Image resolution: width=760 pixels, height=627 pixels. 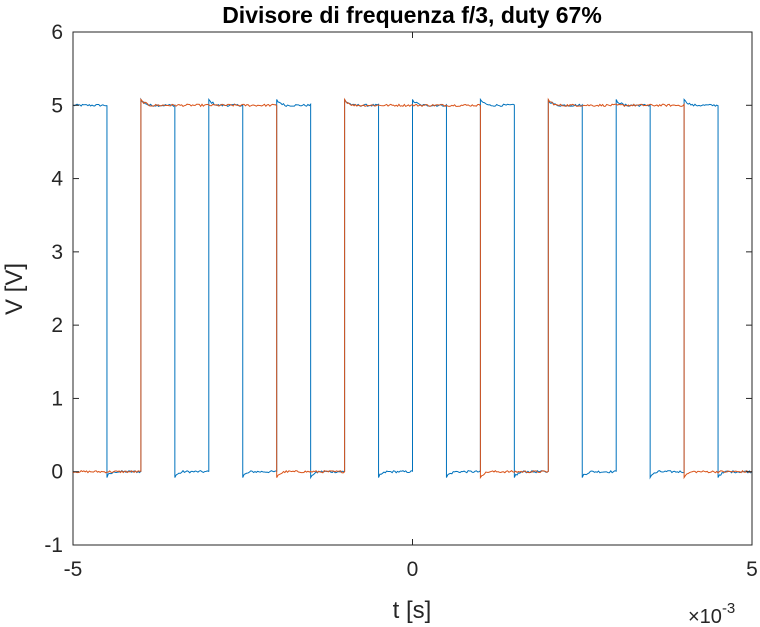 What do you see at coordinates (57, 472) in the screenshot?
I see `y-tick-label: 0` at bounding box center [57, 472].